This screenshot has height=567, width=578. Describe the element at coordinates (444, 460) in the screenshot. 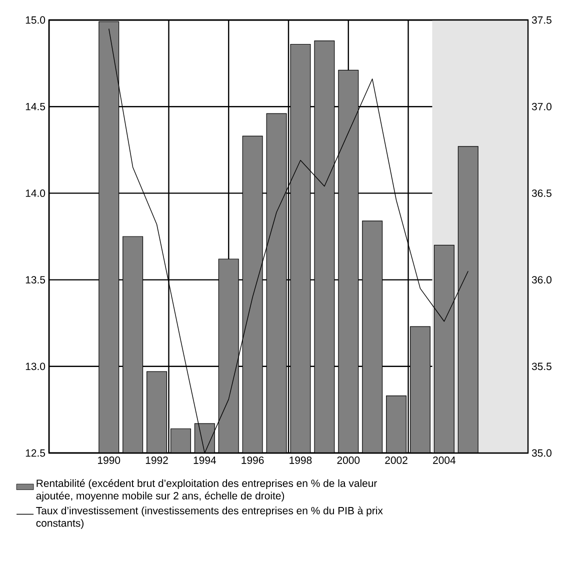

I see `x-tick-label: 2004` at that location.